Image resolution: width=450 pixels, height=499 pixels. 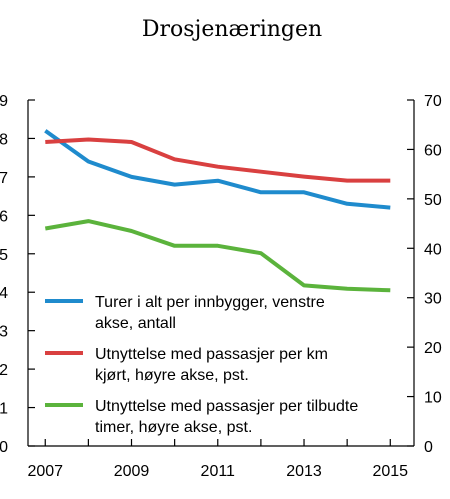 I want to click on left-tick-label: 3, so click(x=4, y=332).